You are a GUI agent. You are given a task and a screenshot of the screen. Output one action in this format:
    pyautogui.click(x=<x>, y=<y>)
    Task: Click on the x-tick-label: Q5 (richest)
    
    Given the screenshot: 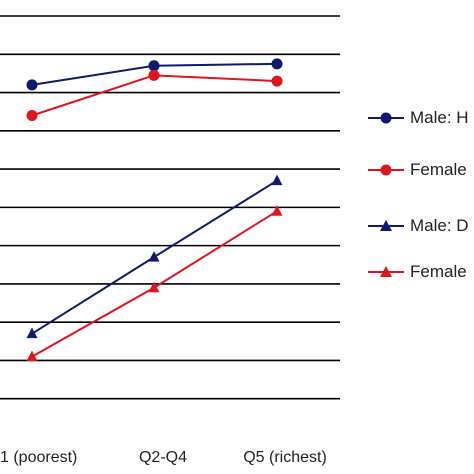 What is the action you would take?
    pyautogui.click(x=285, y=457)
    